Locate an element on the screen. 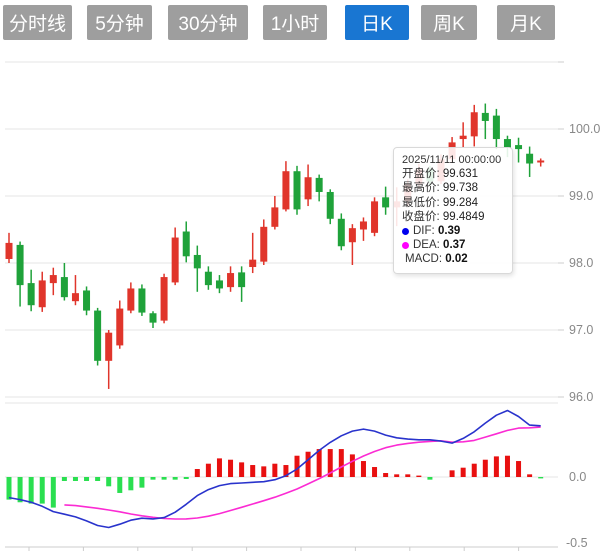  tab-30min: 30分钟 is located at coordinates (208, 22).